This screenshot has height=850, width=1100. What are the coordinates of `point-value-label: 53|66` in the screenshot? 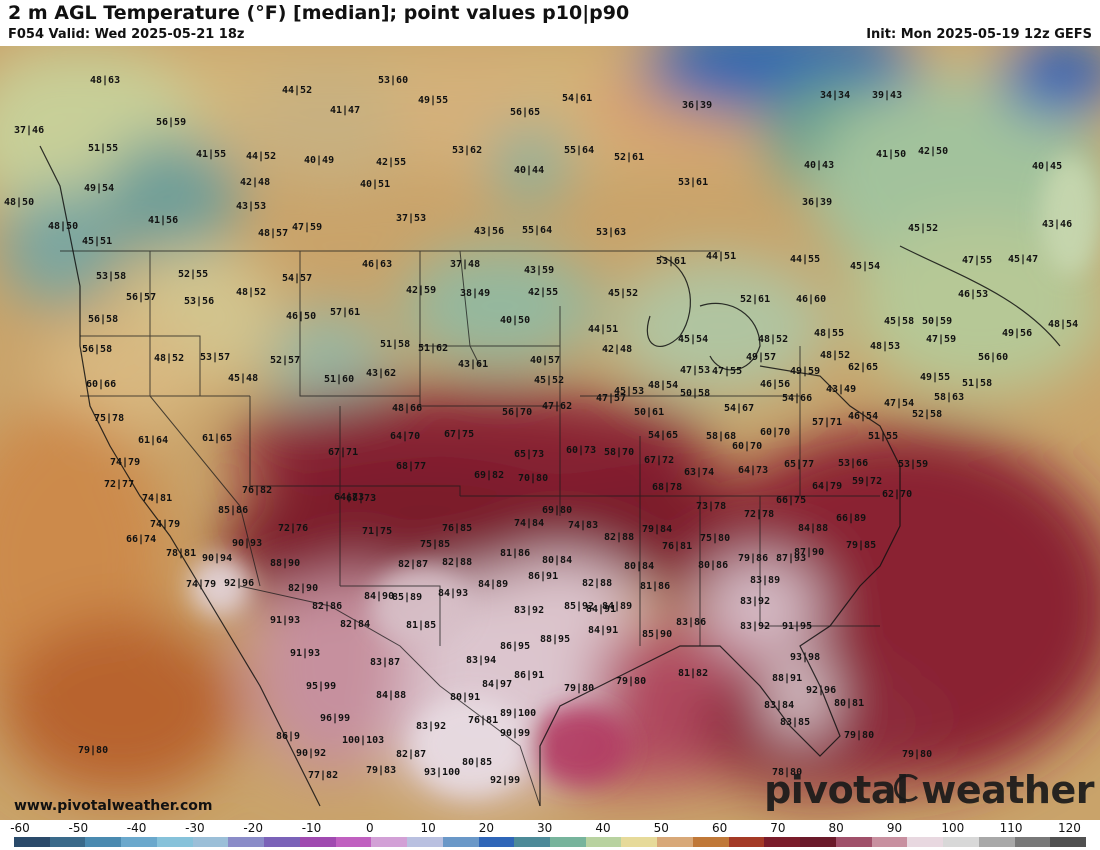 It's located at (853, 463).